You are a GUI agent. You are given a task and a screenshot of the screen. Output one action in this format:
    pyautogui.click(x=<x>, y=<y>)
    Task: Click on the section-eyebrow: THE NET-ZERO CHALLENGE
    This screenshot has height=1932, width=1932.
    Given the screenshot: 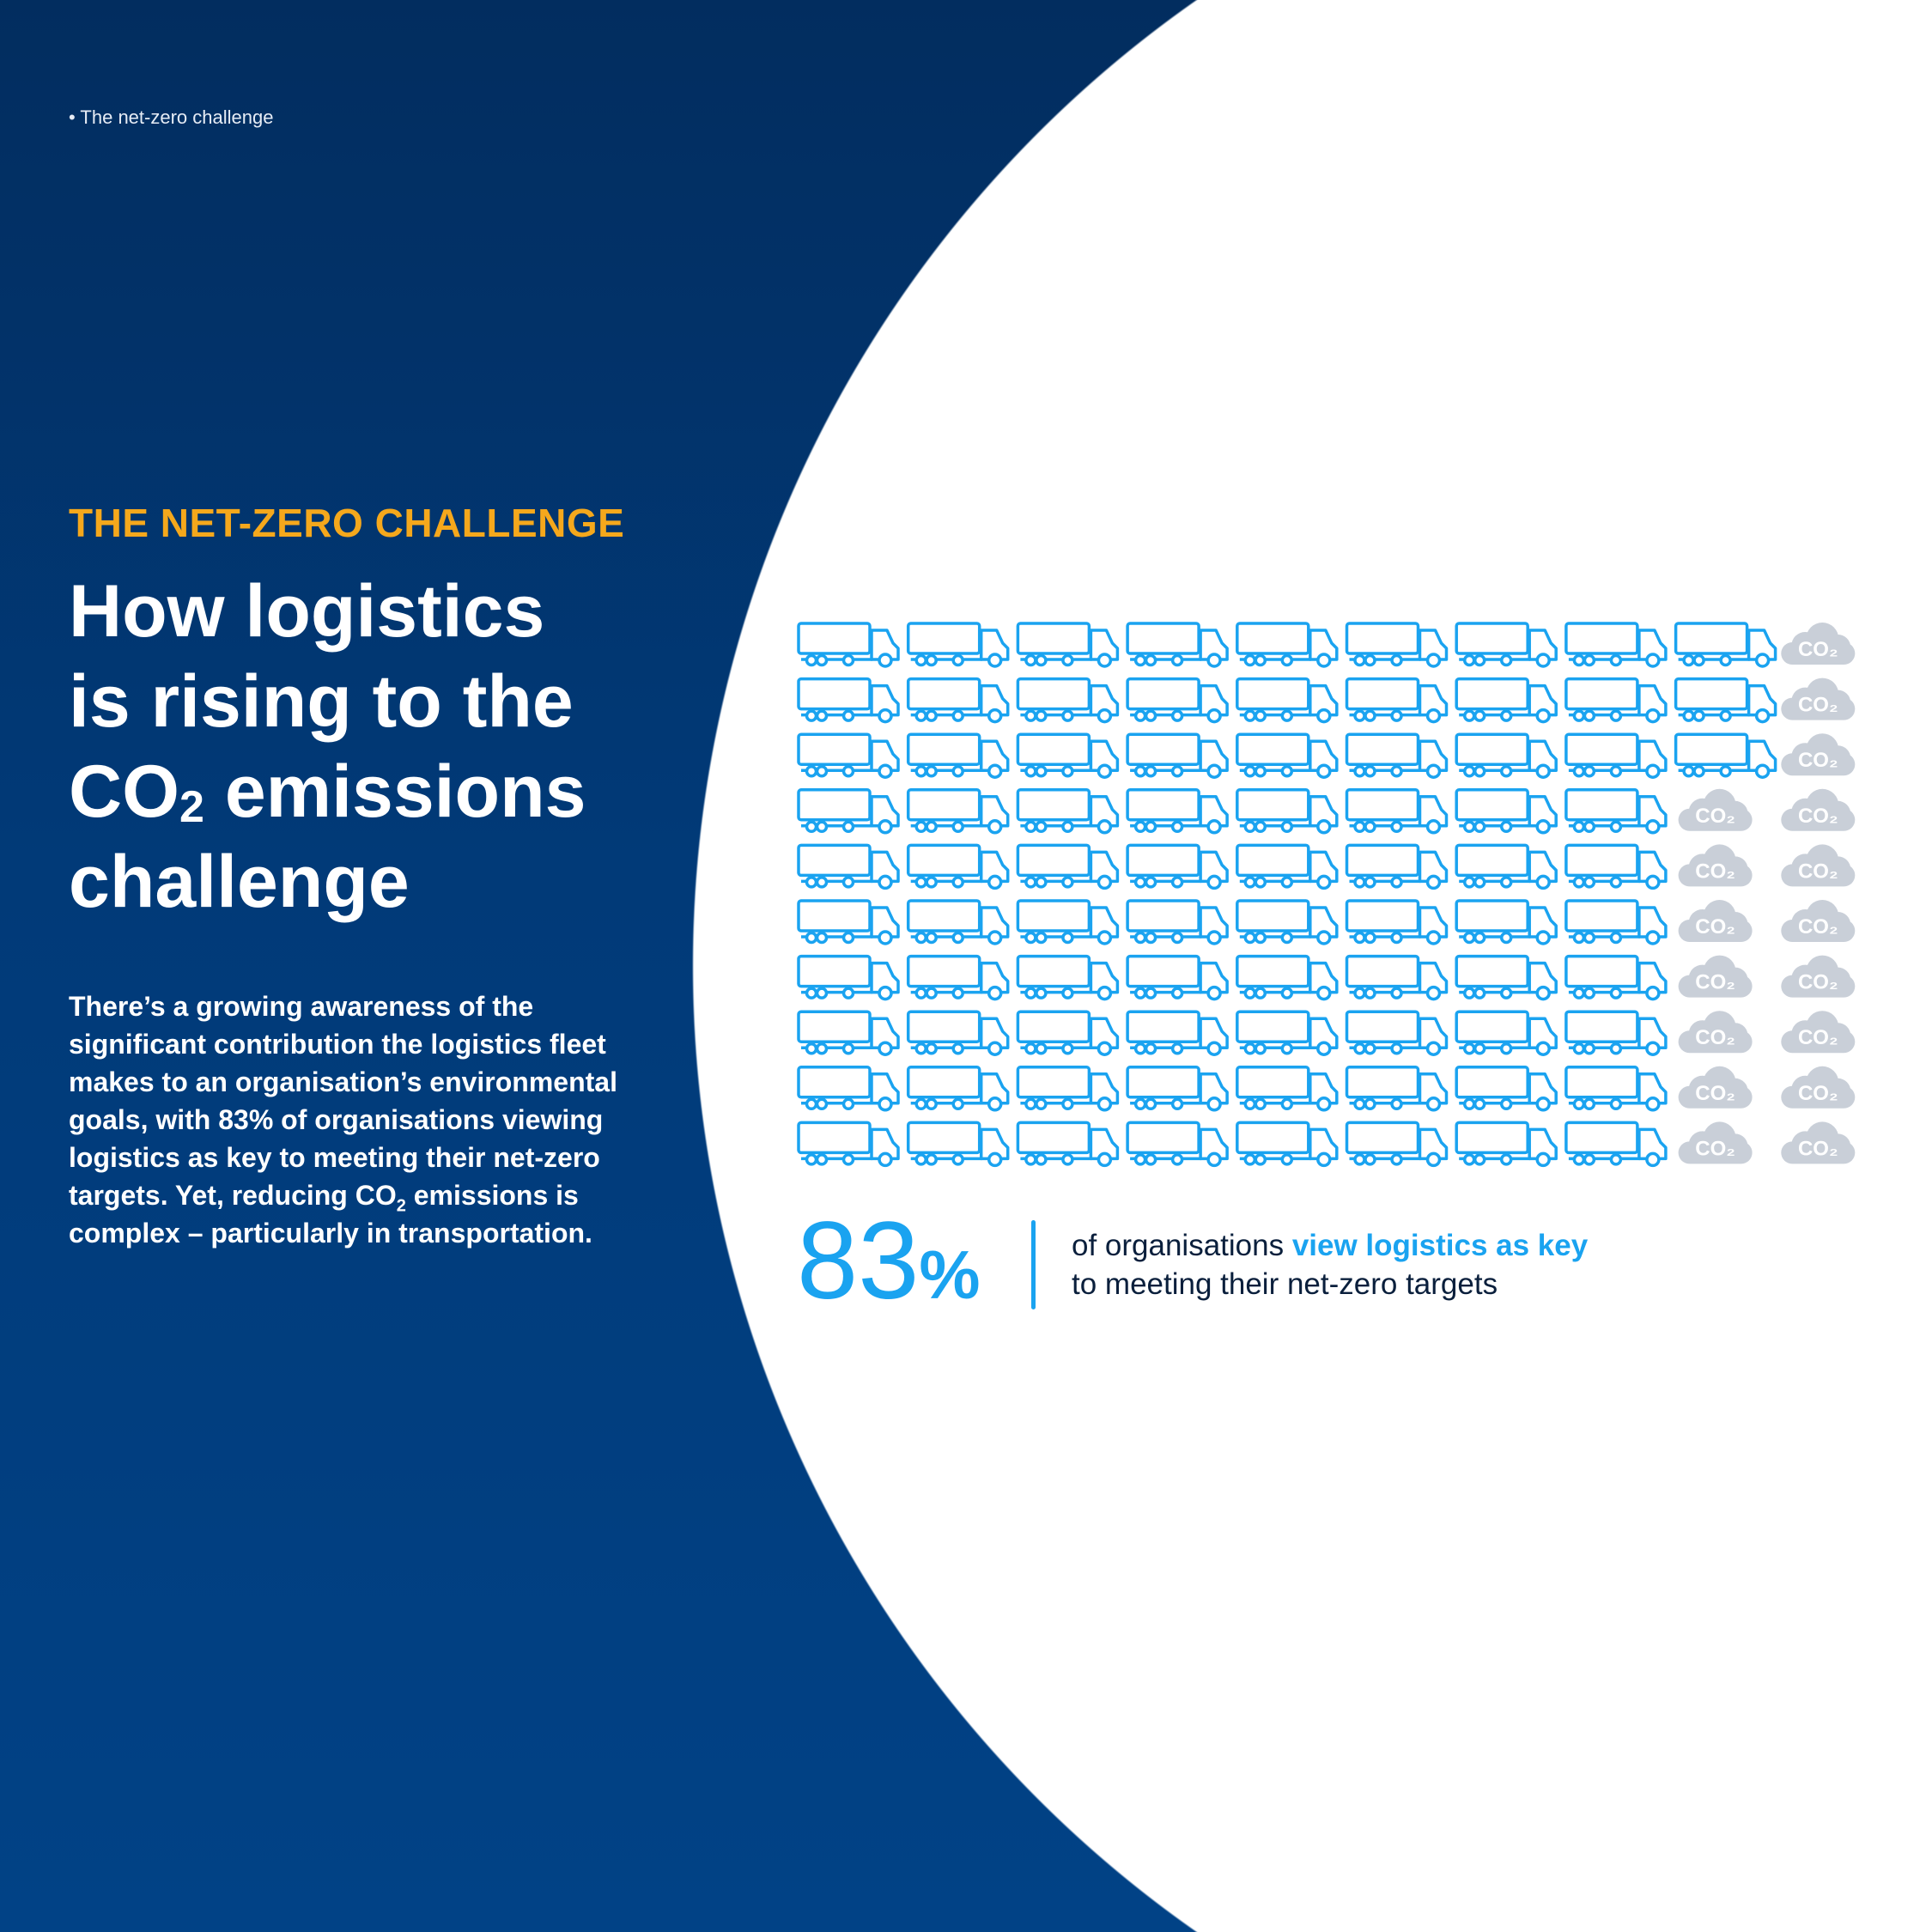 What is the action you would take?
    pyautogui.click(x=347, y=523)
    